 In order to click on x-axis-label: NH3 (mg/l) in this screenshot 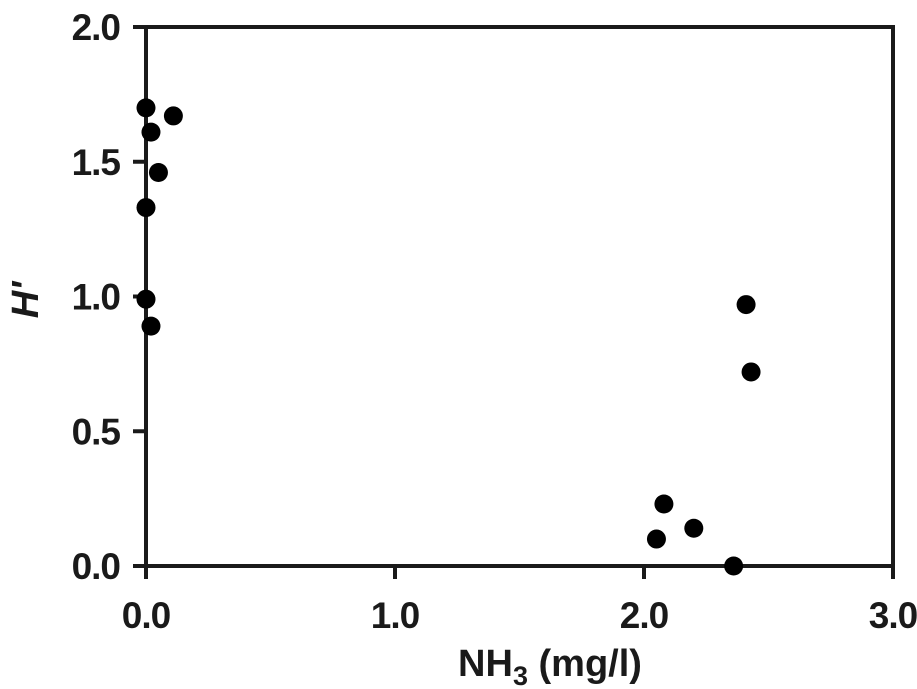, I will do `click(550, 666)`.